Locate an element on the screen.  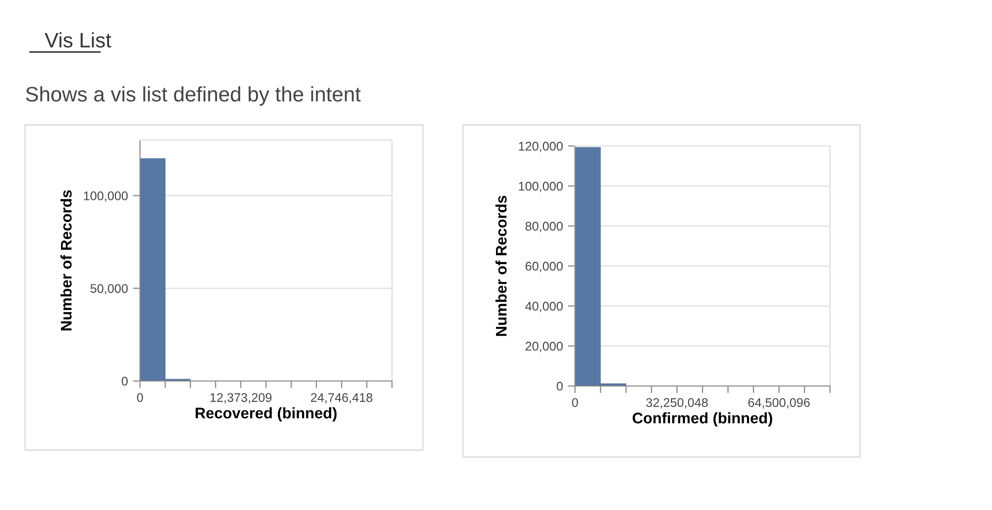
x-axis-title: Recovered (binned) is located at coordinates (266, 414).